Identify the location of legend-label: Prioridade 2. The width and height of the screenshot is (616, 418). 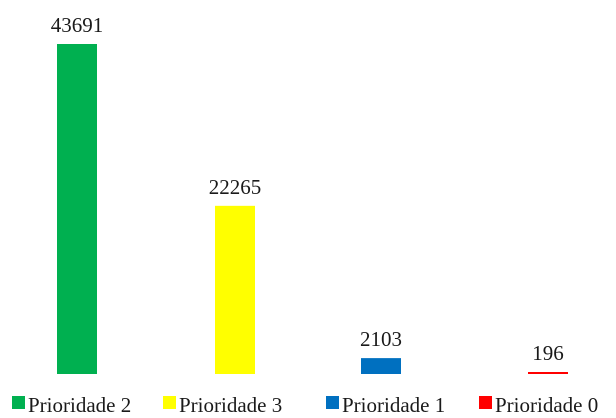
(79, 405).